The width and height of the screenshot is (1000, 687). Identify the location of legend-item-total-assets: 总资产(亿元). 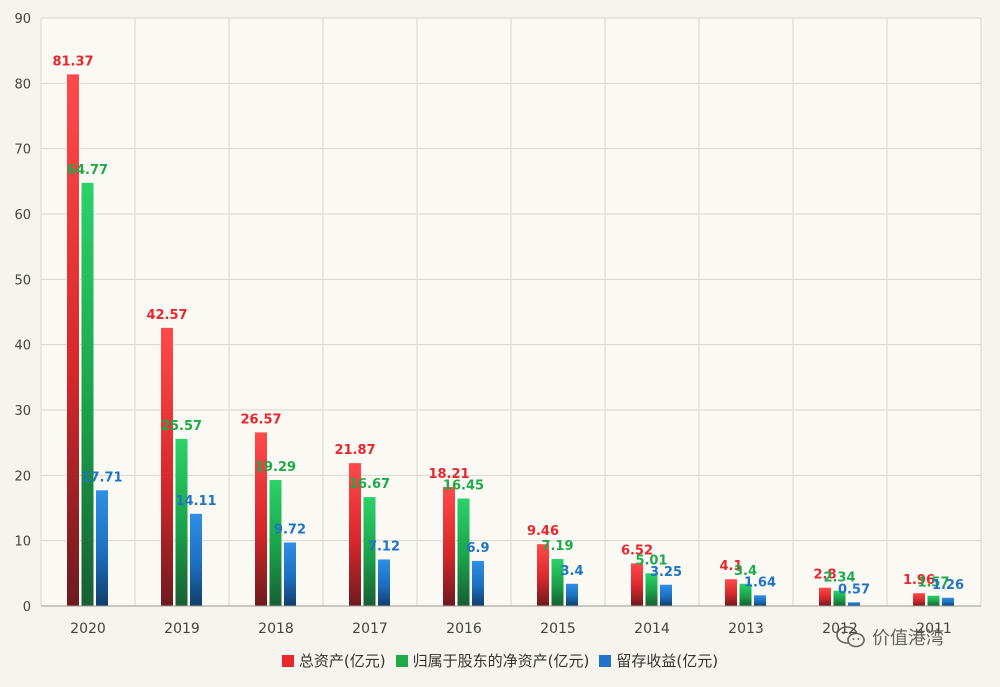
(333, 660).